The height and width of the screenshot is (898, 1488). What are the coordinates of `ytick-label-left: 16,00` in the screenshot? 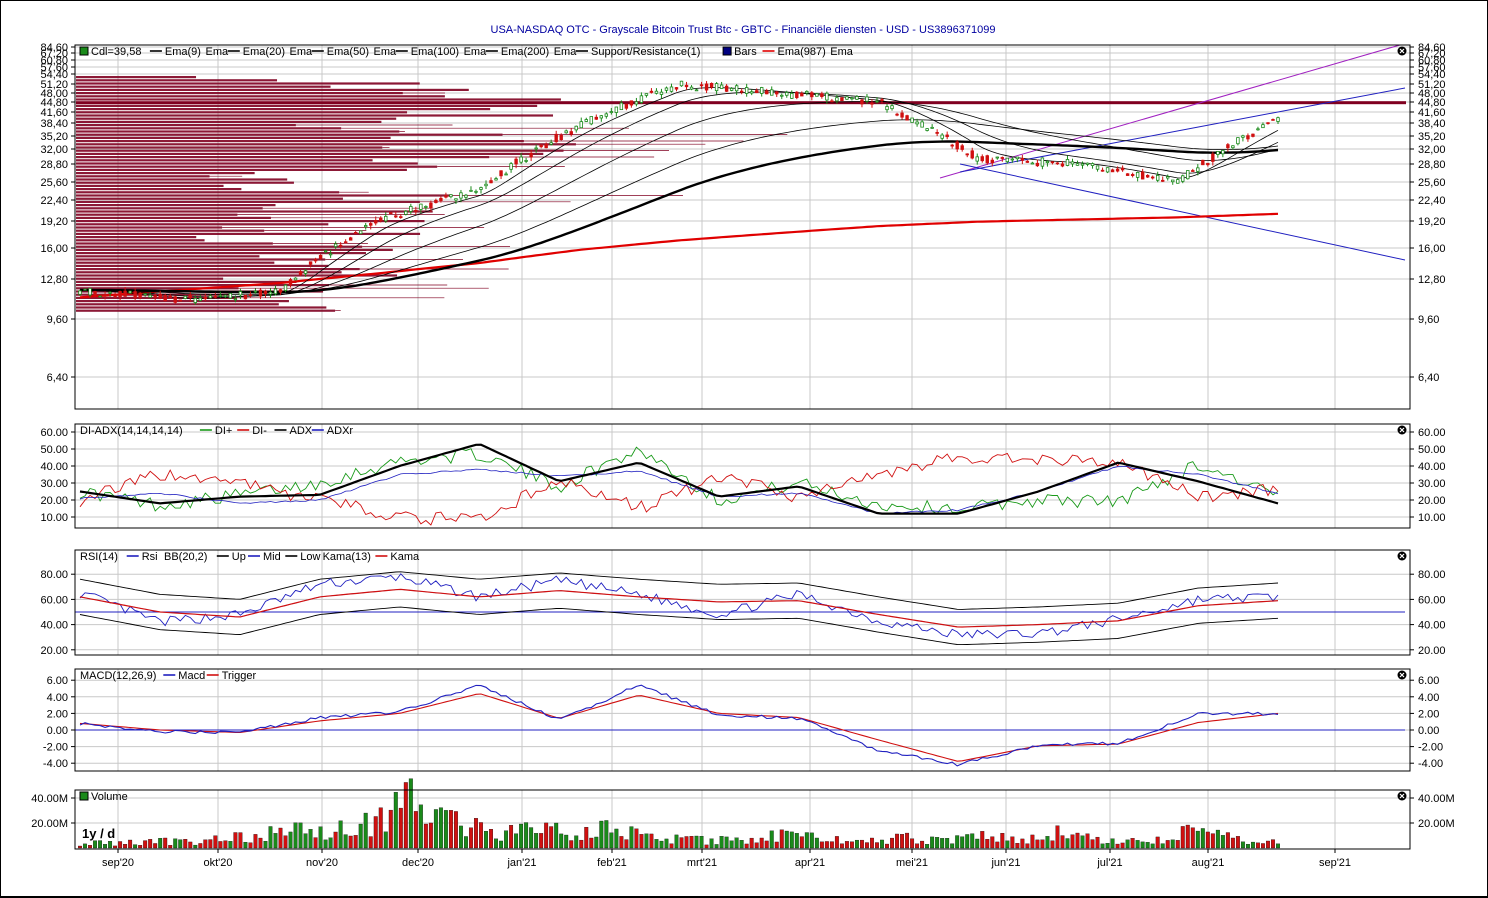 It's located at (54, 249).